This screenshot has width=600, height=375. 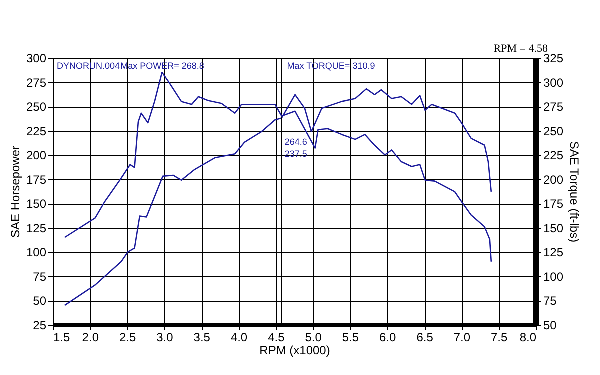 What do you see at coordinates (388, 337) in the screenshot?
I see `x-tick-label: 6.0` at bounding box center [388, 337].